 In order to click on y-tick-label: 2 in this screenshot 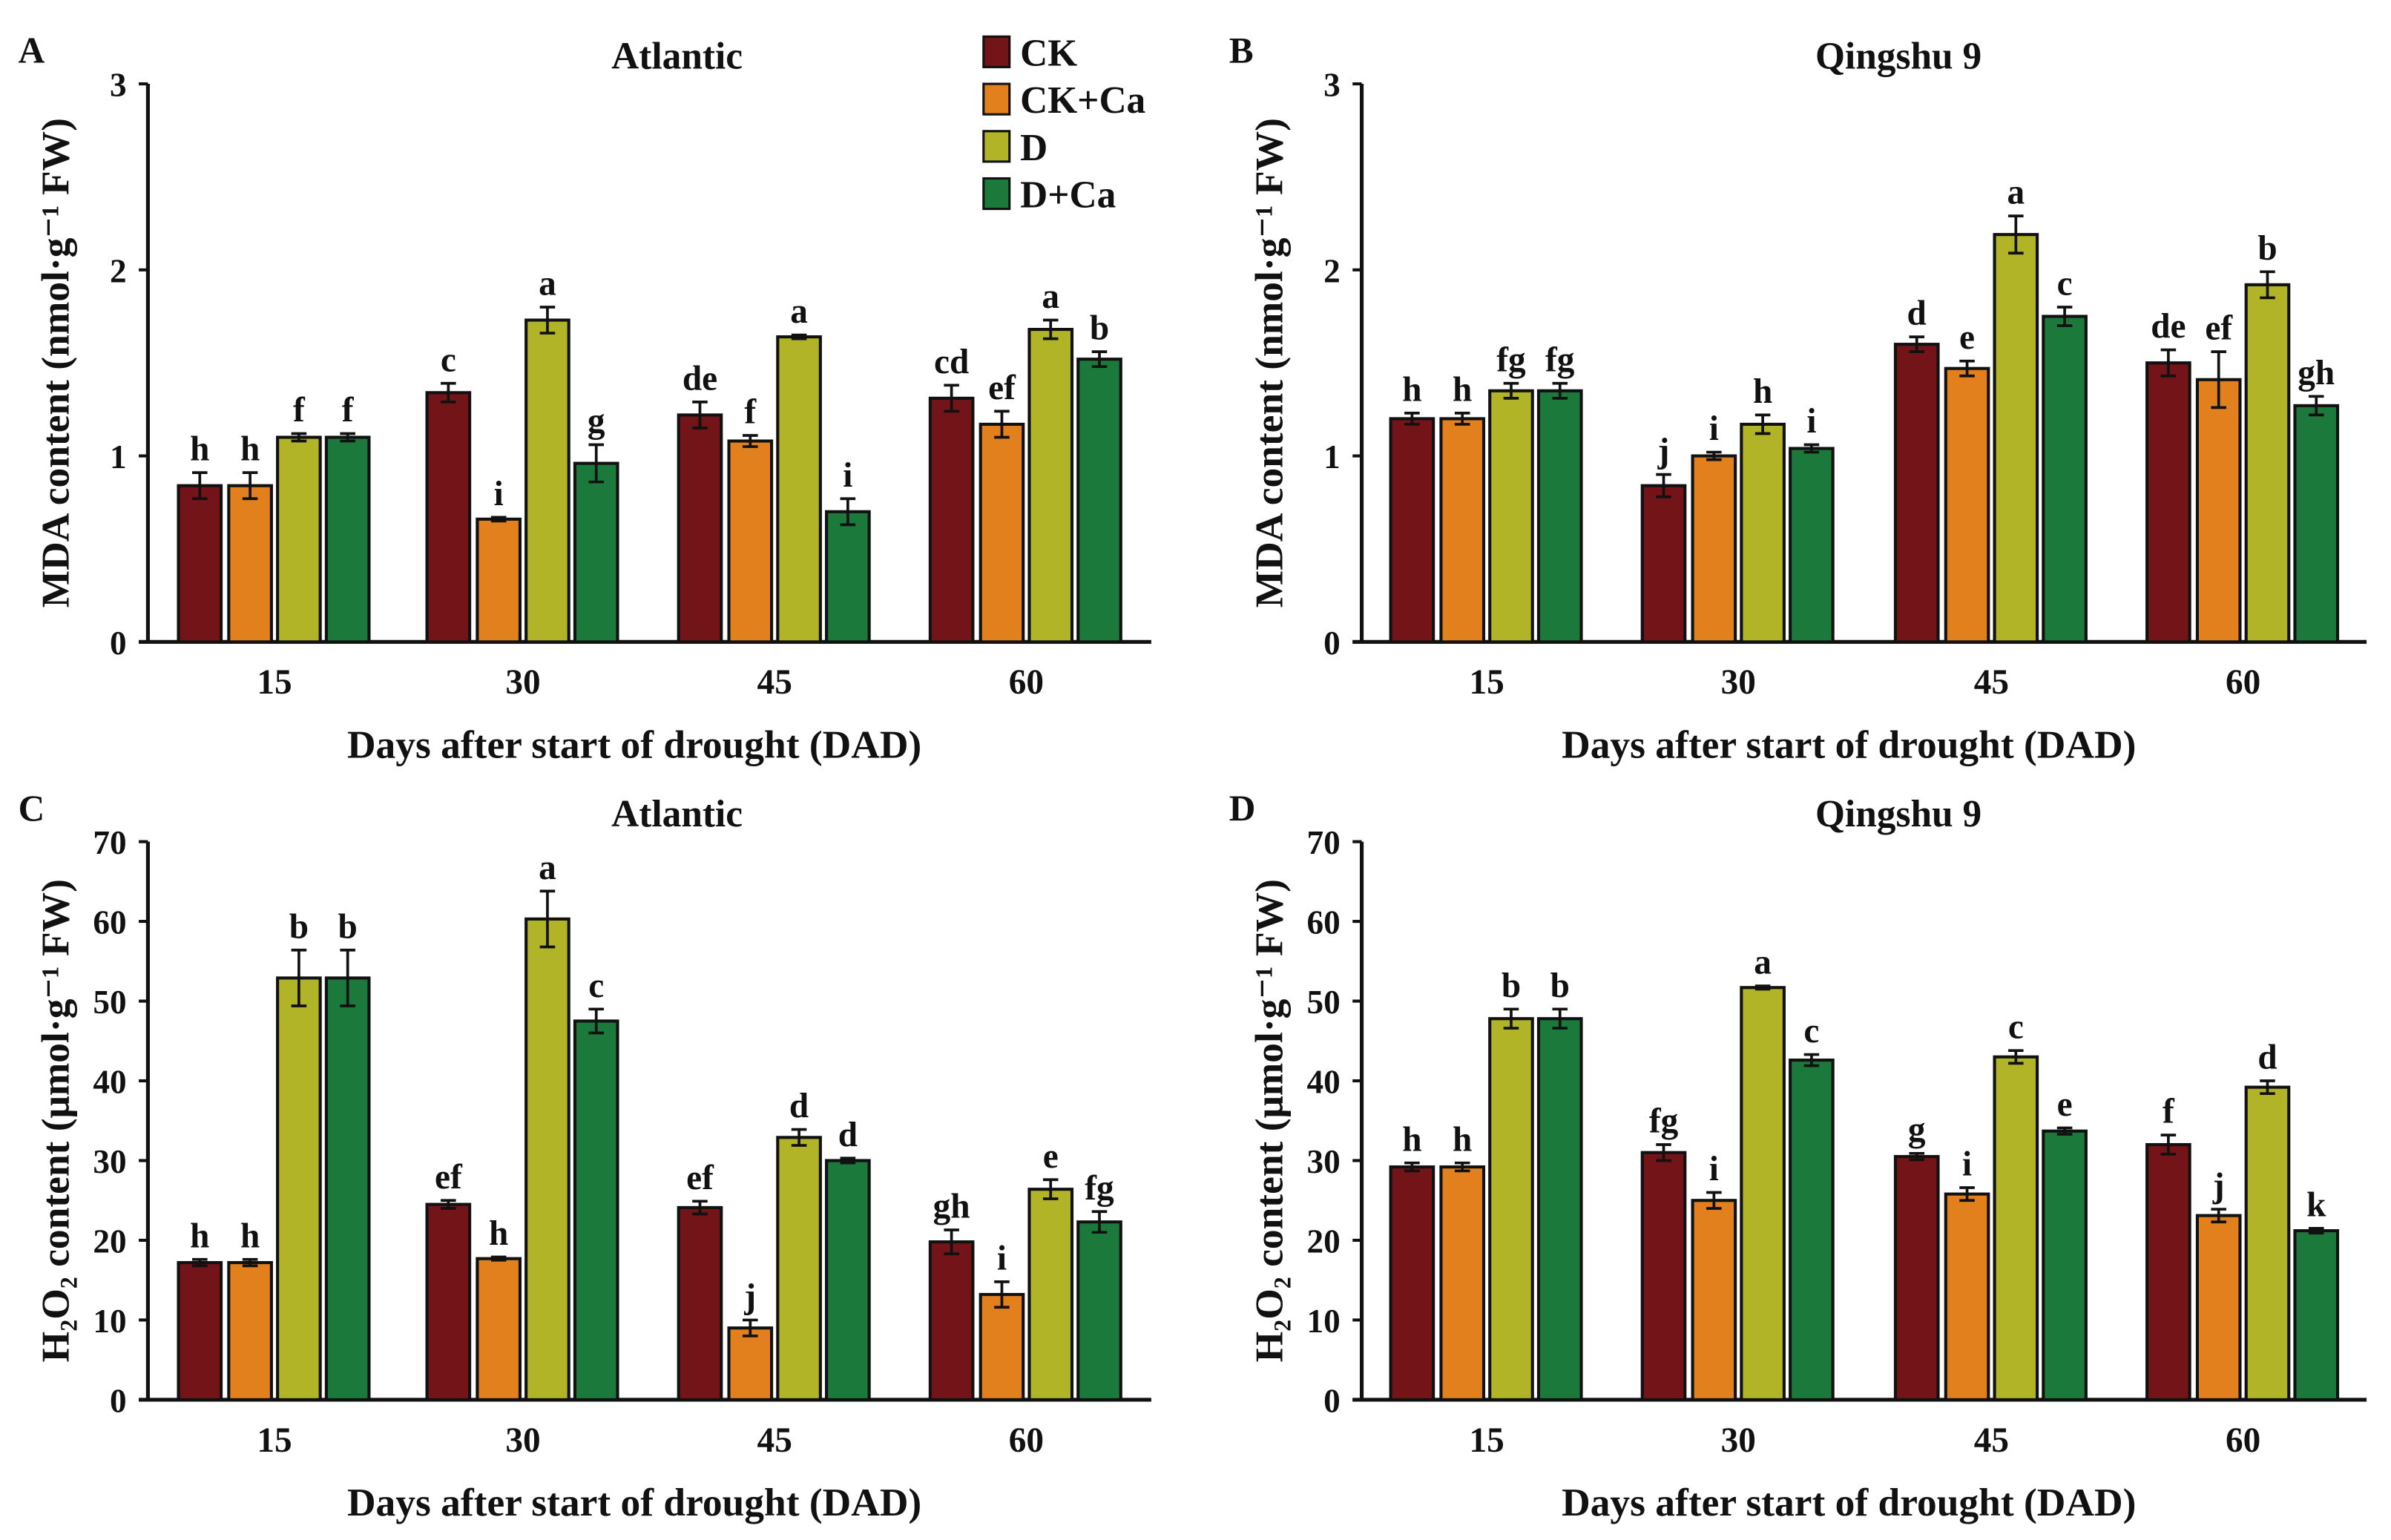, I will do `click(119, 270)`.